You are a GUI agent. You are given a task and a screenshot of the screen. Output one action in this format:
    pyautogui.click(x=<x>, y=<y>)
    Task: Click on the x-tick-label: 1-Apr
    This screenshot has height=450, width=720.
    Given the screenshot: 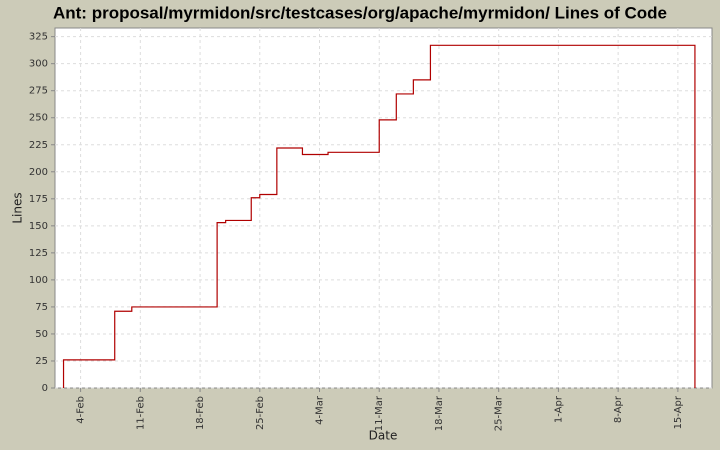 What is the action you would take?
    pyautogui.click(x=558, y=409)
    